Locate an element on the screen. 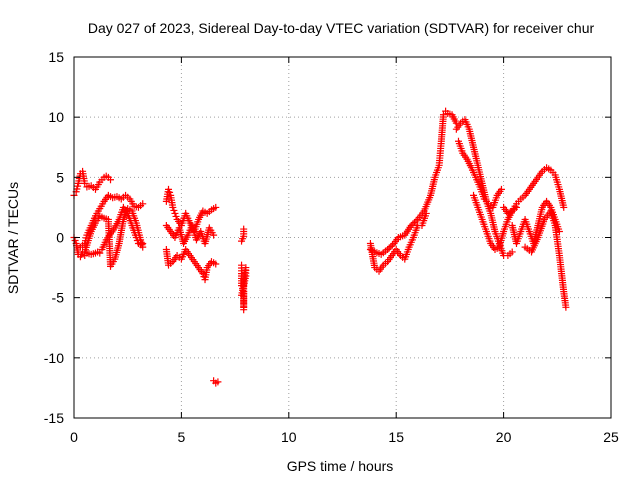 Image resolution: width=640 pixels, height=480 pixels. y-tick-label: -15 is located at coordinates (54, 418).